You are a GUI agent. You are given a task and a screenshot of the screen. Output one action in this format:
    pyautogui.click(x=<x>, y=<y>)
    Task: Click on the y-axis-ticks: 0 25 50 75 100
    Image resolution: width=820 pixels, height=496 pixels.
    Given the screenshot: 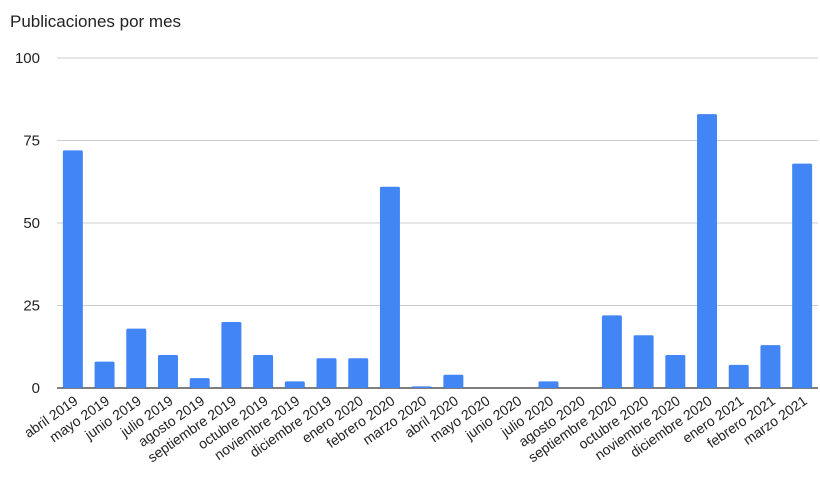 What is the action you would take?
    pyautogui.click(x=27, y=223)
    